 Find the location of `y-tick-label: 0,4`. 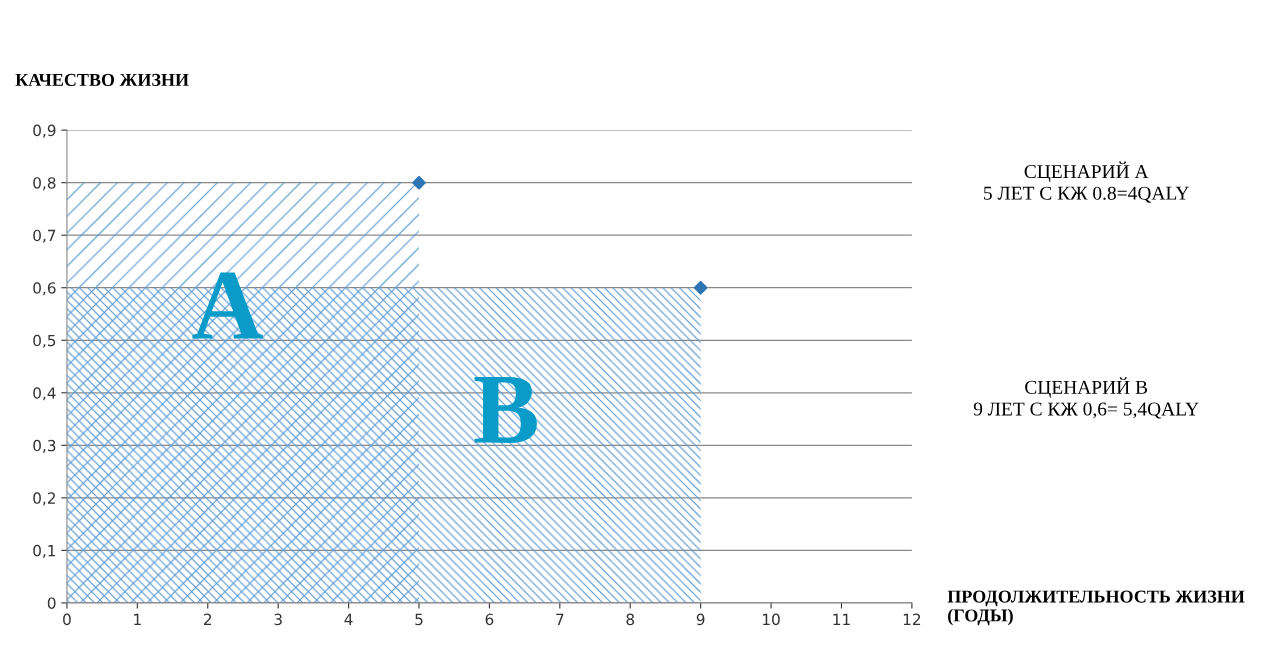

y-tick-label: 0,4 is located at coordinates (44, 394).